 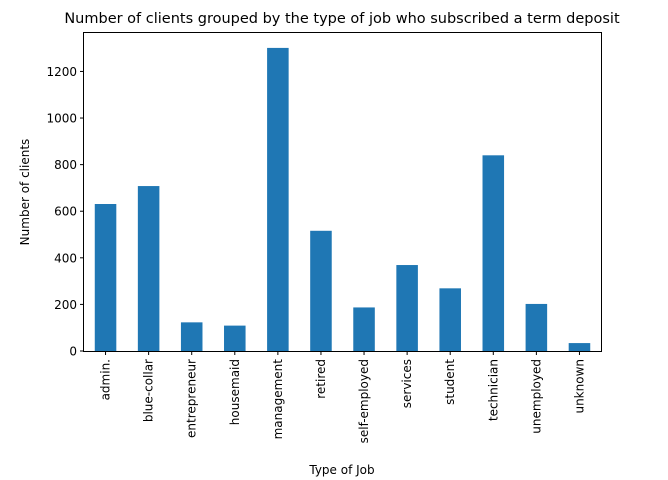 I want to click on bar-admin, so click(x=105, y=277).